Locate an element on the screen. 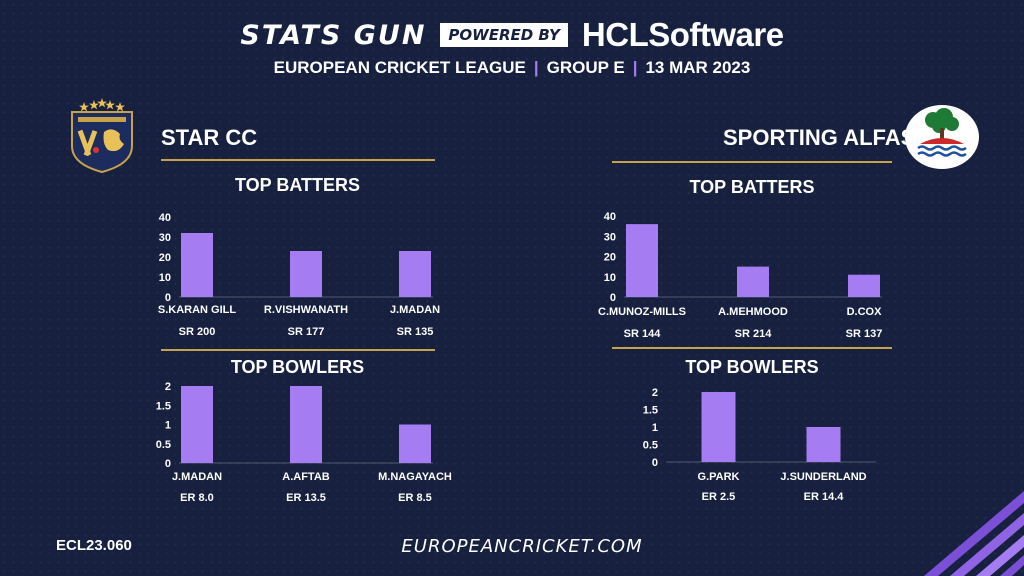 The height and width of the screenshot is (576, 1024). group-name: GROUP E is located at coordinates (585, 67).